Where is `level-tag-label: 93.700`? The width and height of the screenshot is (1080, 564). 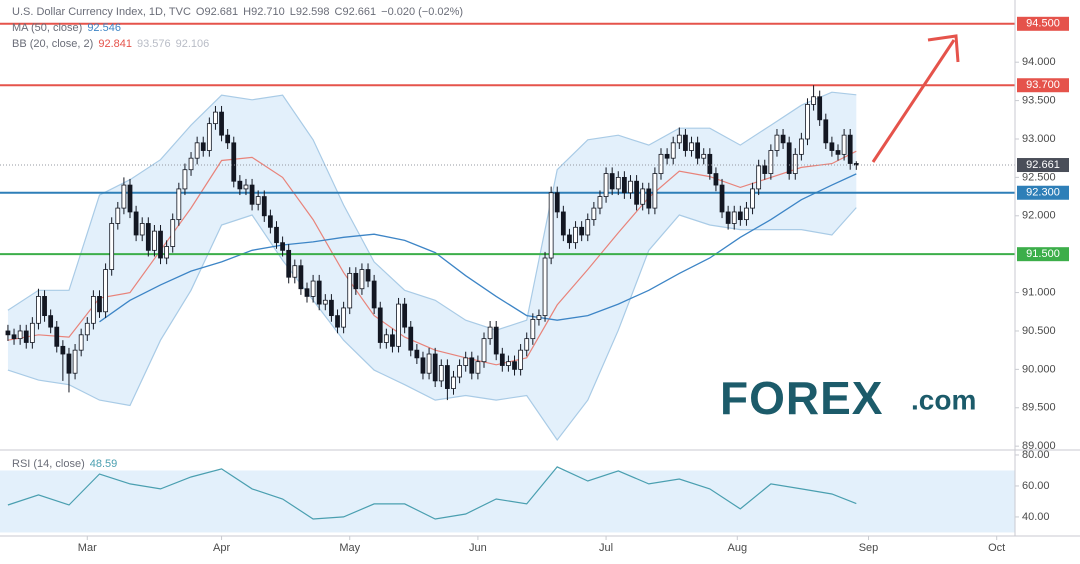
level-tag-label: 93.700 is located at coordinates (1043, 85).